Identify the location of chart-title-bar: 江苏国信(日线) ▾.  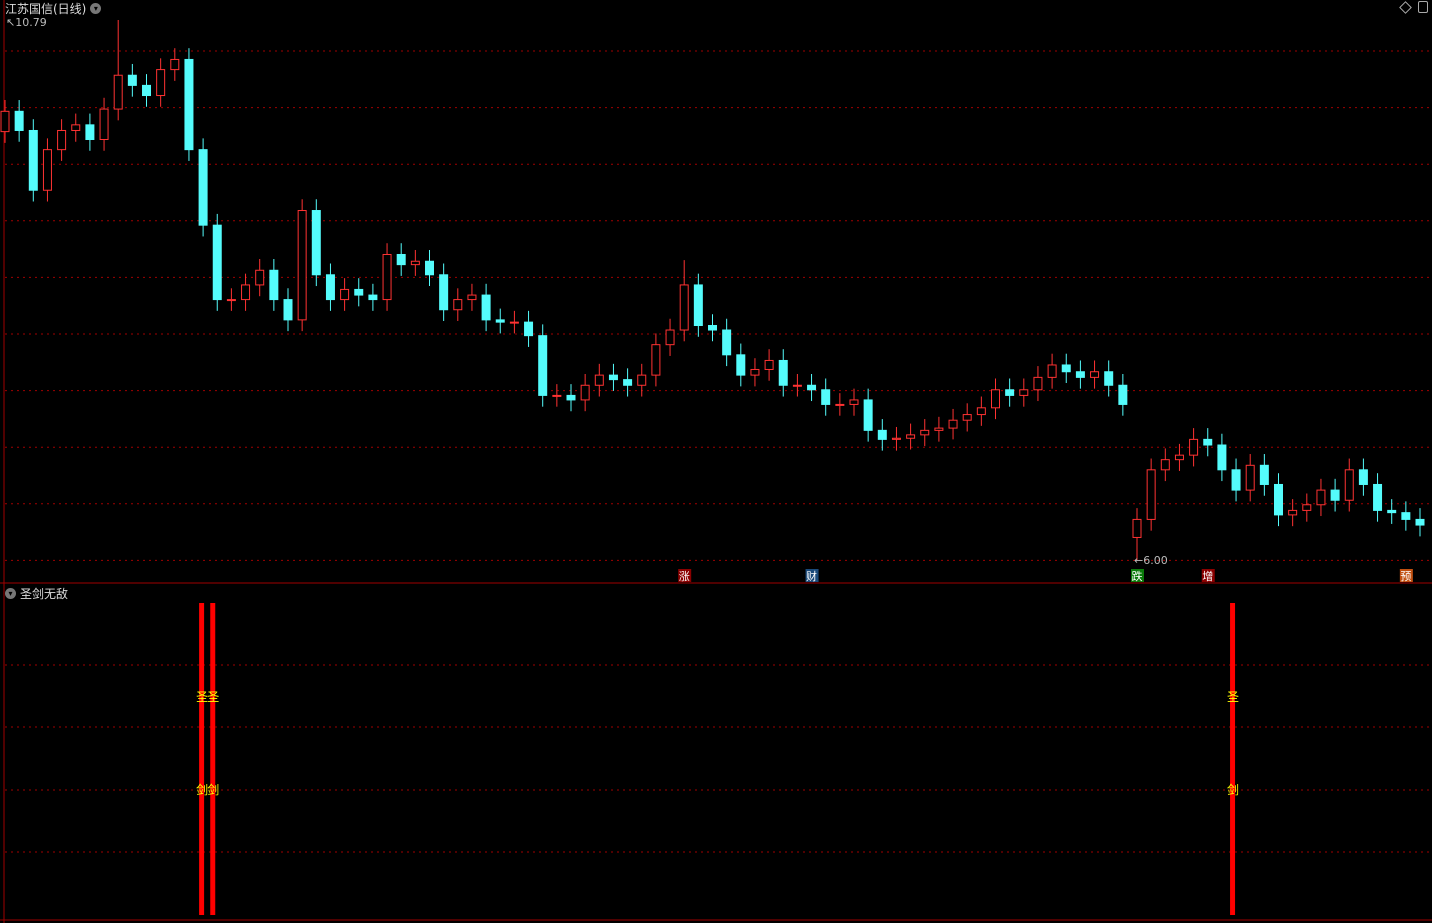
(53, 8).